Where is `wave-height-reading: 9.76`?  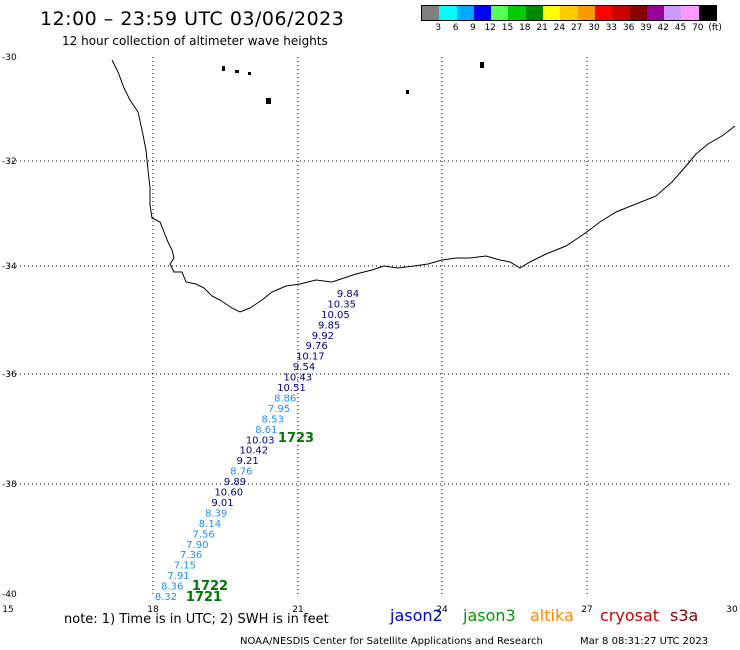
wave-height-reading: 9.76 is located at coordinates (316, 346).